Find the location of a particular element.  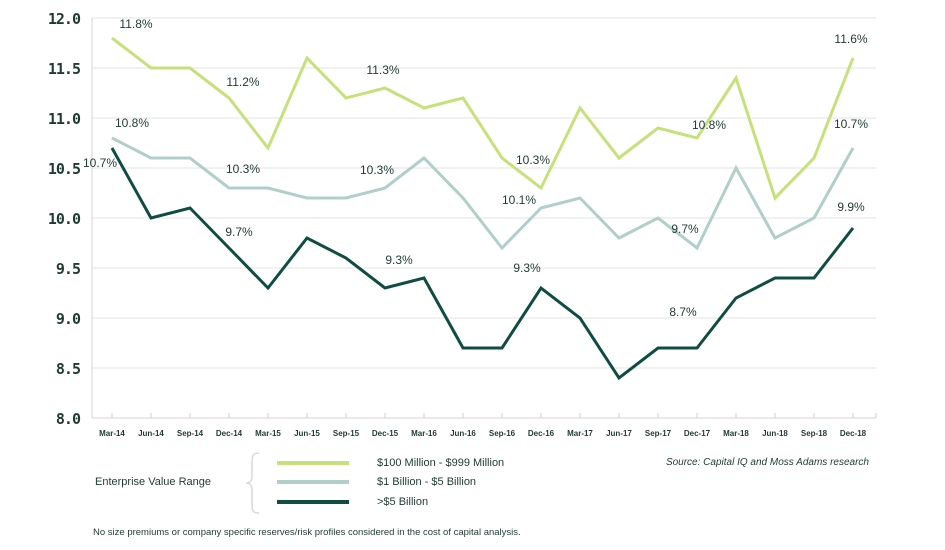

y-tick-label: 10.0 is located at coordinates (64, 219).